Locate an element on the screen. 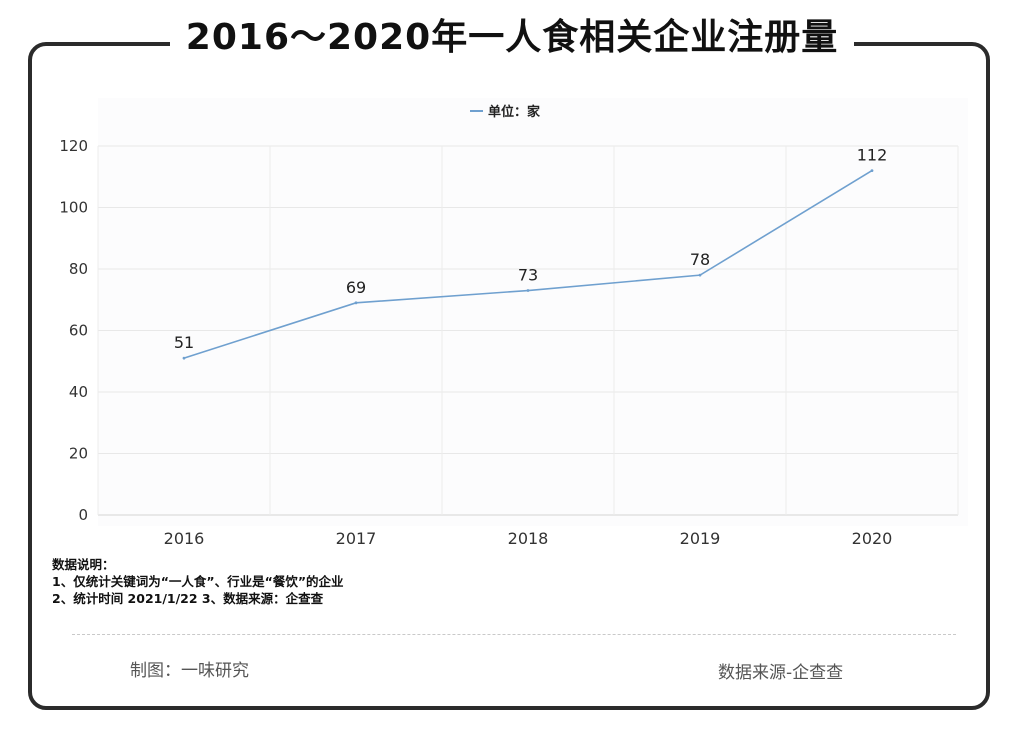 The height and width of the screenshot is (742, 1024). data-label: 78 is located at coordinates (700, 259).